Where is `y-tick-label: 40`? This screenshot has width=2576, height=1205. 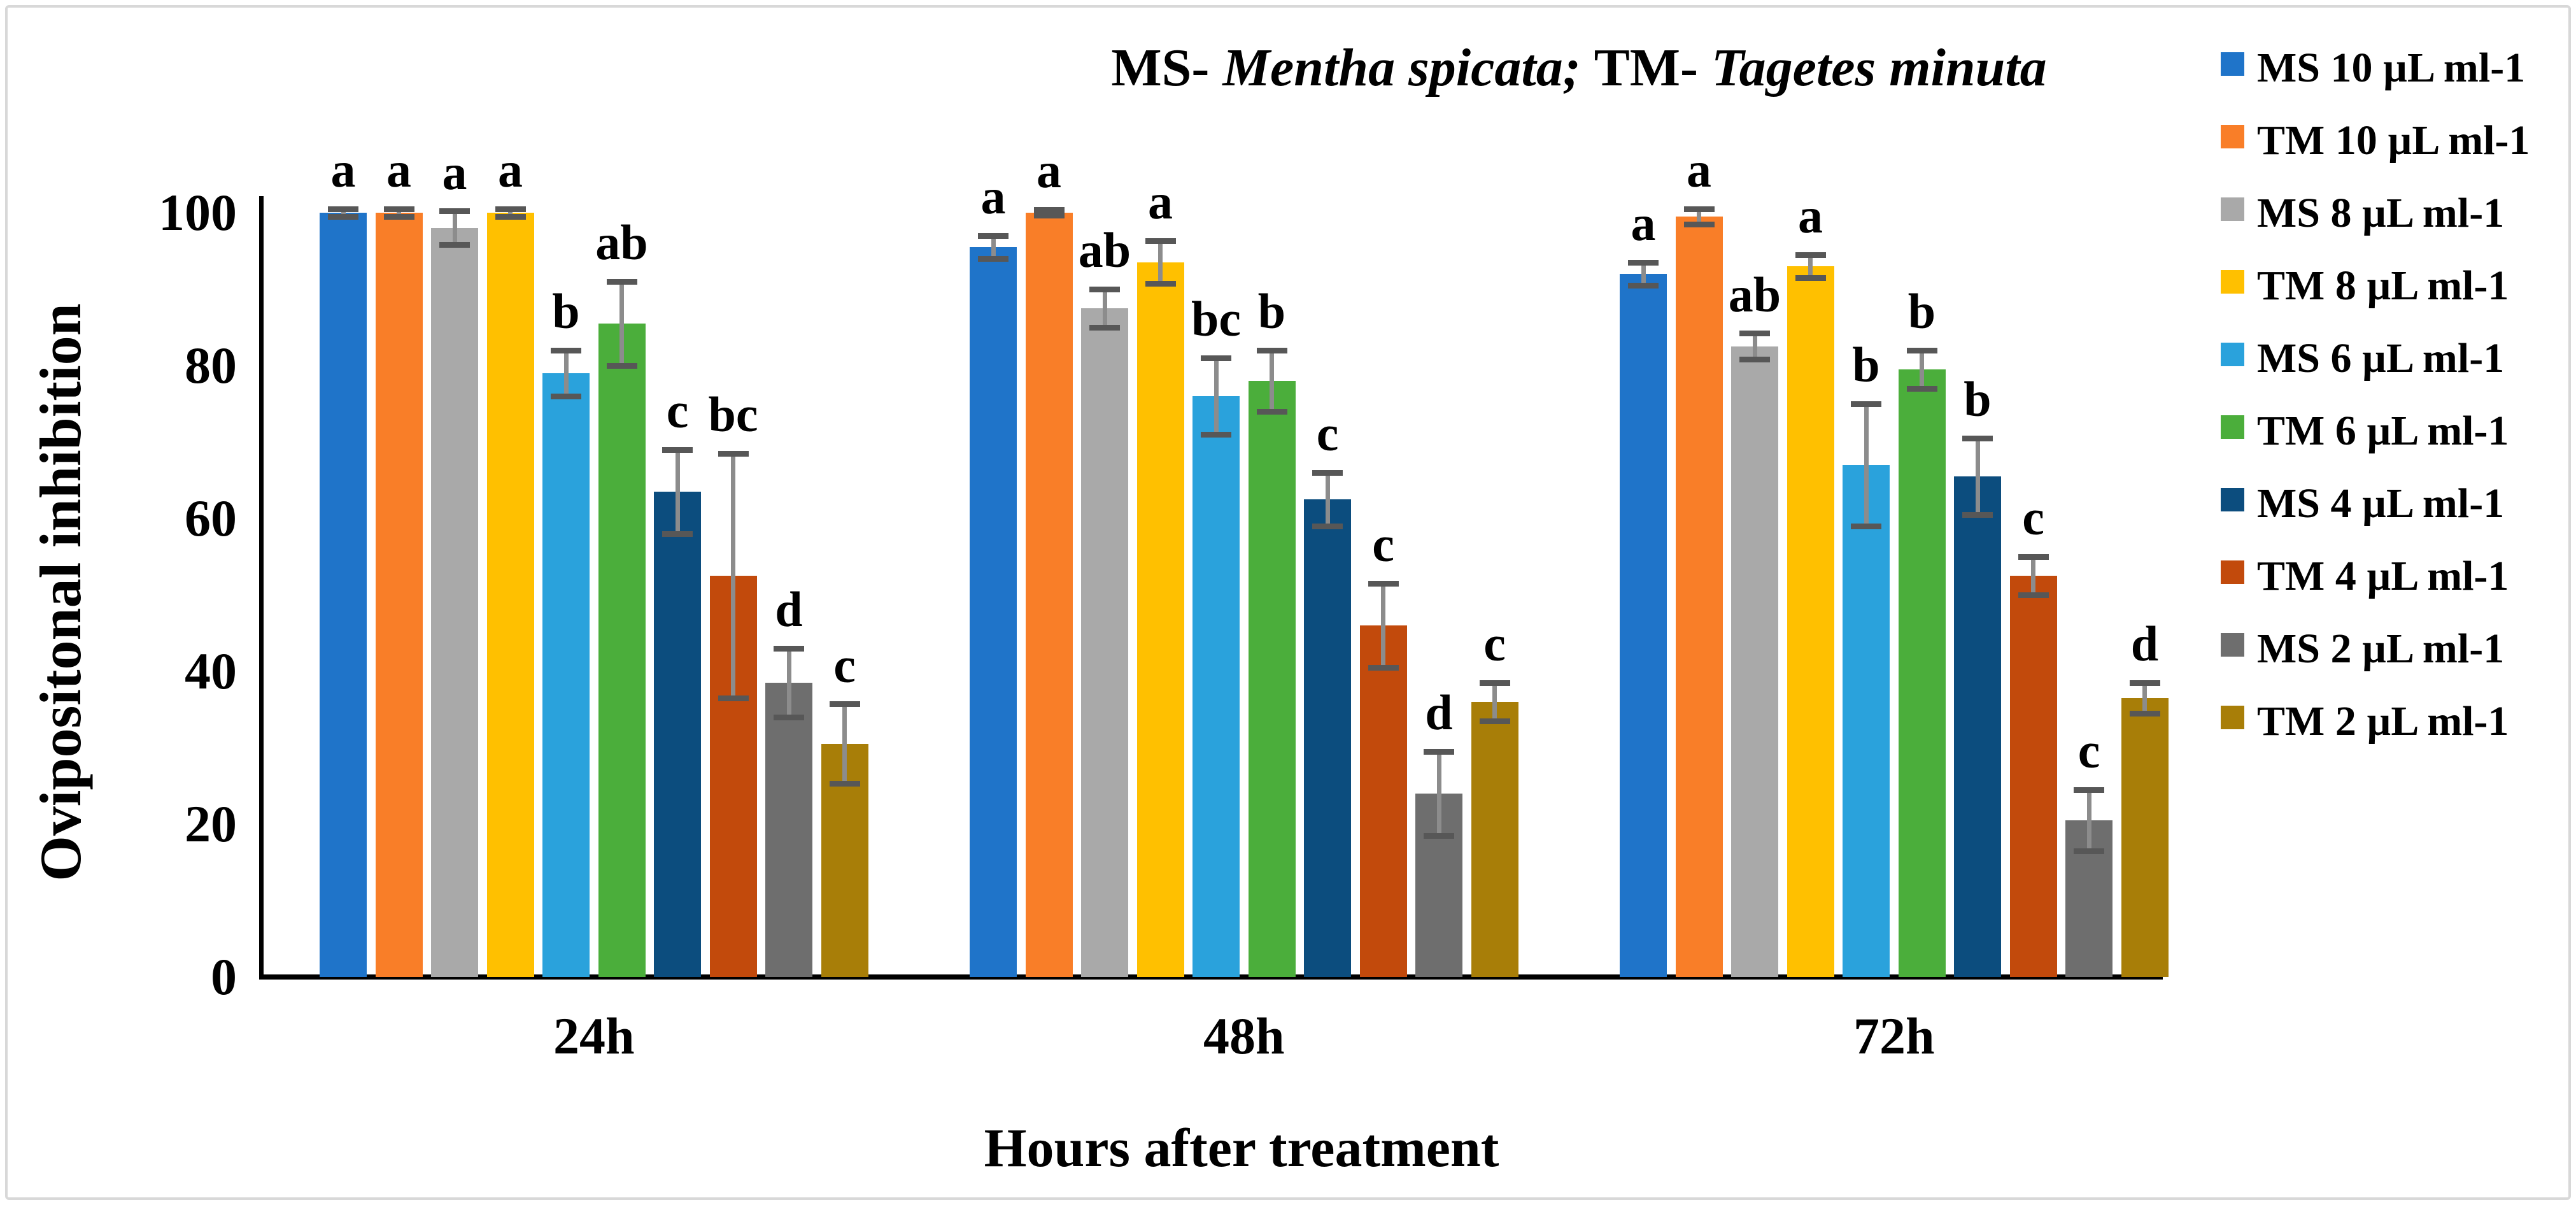
y-tick-label: 40 is located at coordinates (211, 671).